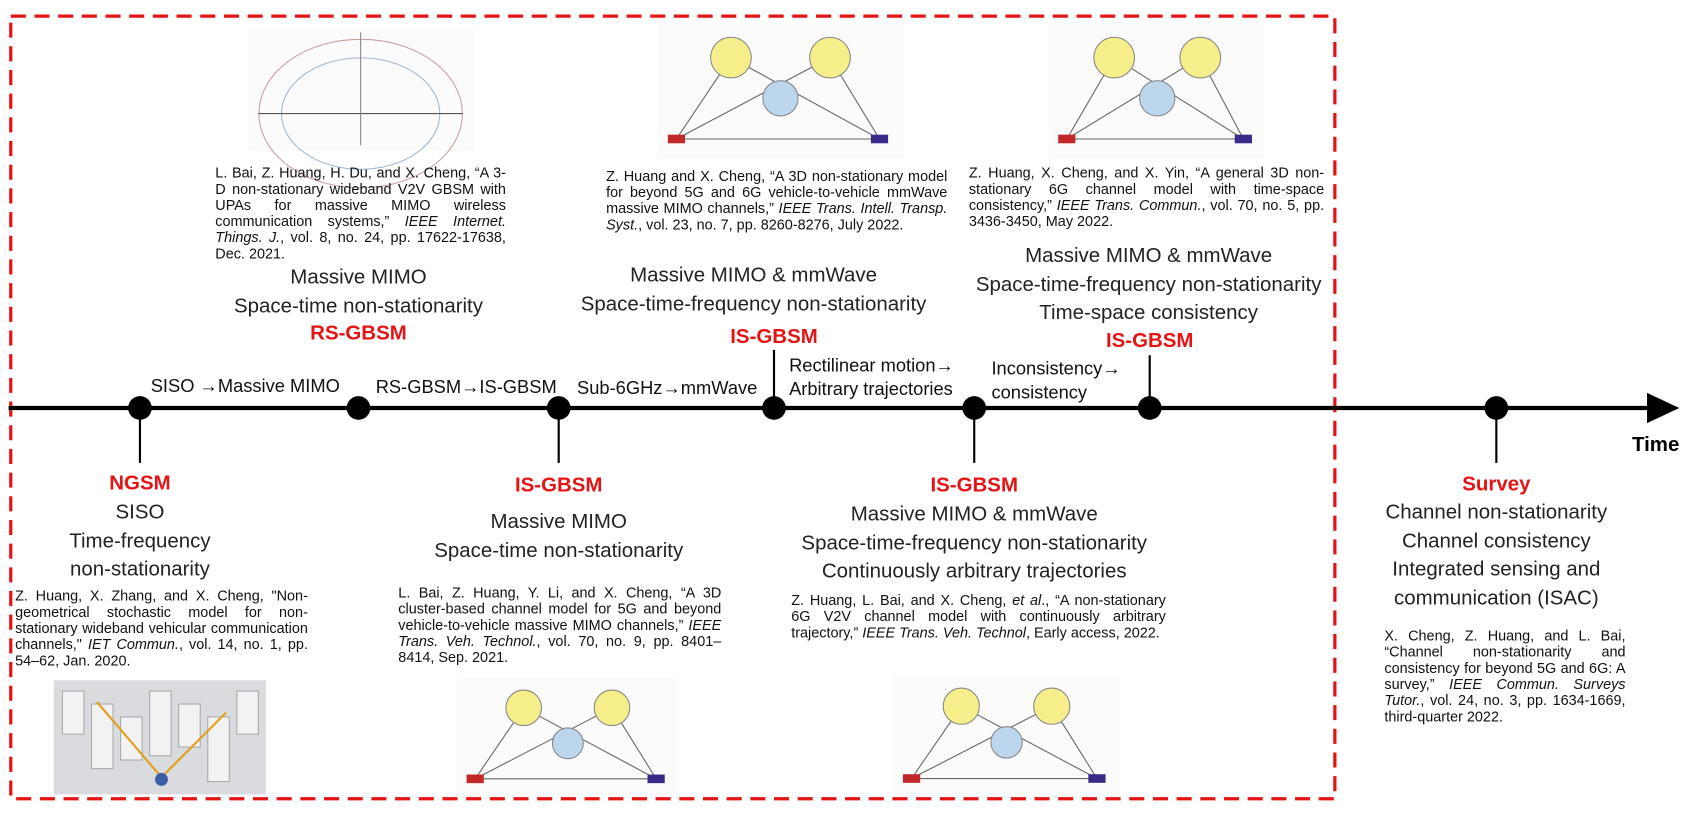 Image resolution: width=1688 pixels, height=814 pixels. What do you see at coordinates (1055, 380) in the screenshot?
I see `transition-label: Inconsistency→ consistency` at bounding box center [1055, 380].